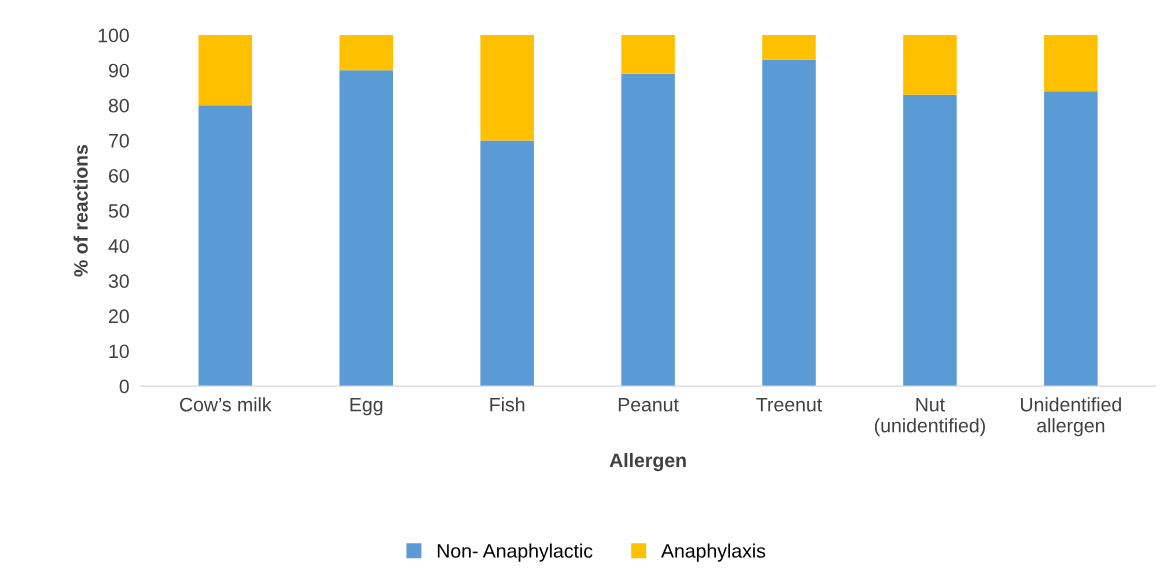 The image size is (1173, 585). Describe the element at coordinates (648, 404) in the screenshot. I see `x-tick-label: Peanut` at that location.